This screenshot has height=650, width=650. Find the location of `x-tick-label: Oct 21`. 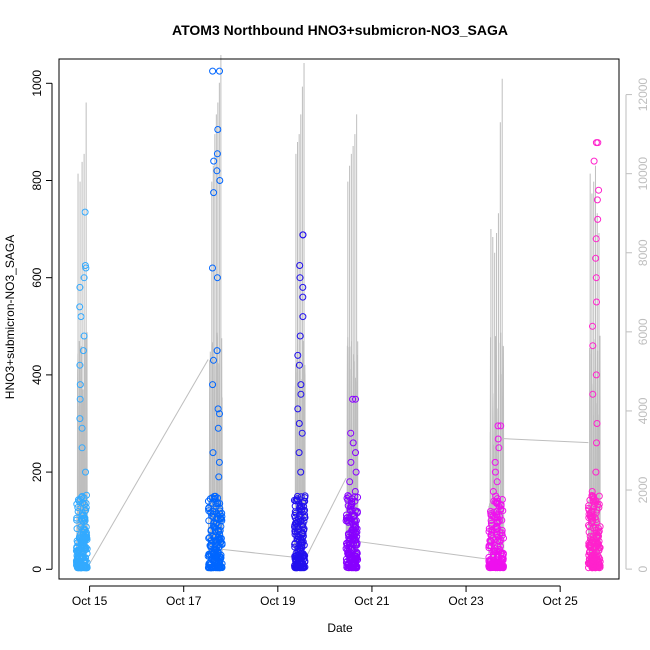

x-tick-label: Oct 21 is located at coordinates (372, 601).